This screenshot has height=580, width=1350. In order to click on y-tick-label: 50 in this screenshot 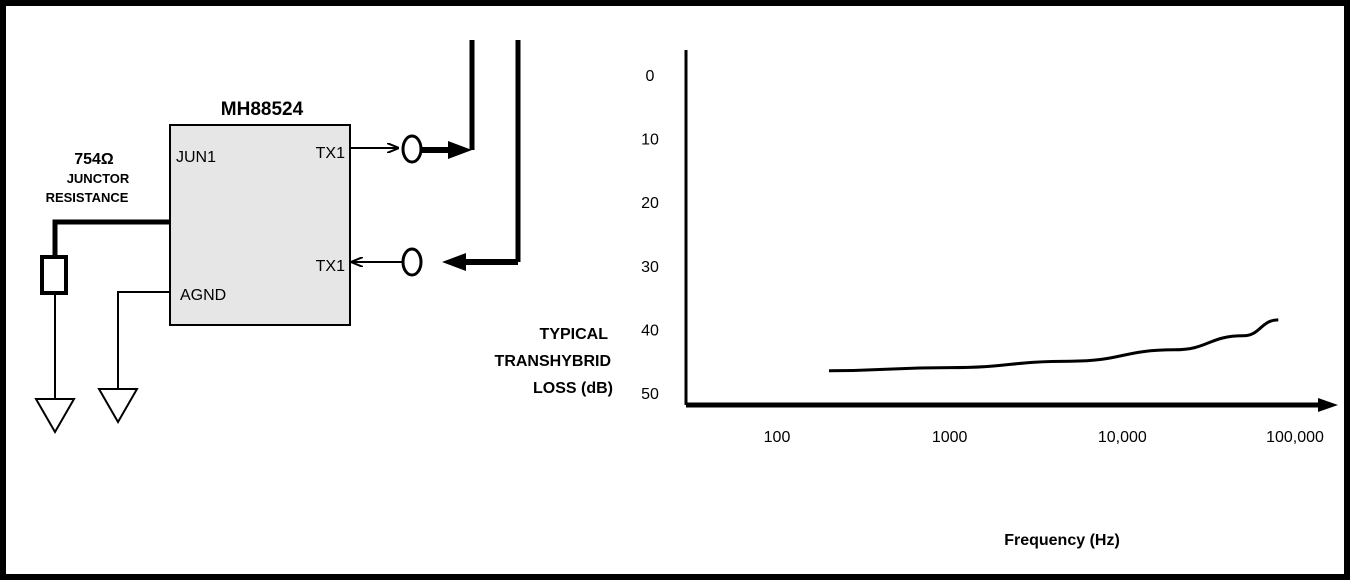, I will do `click(650, 394)`.